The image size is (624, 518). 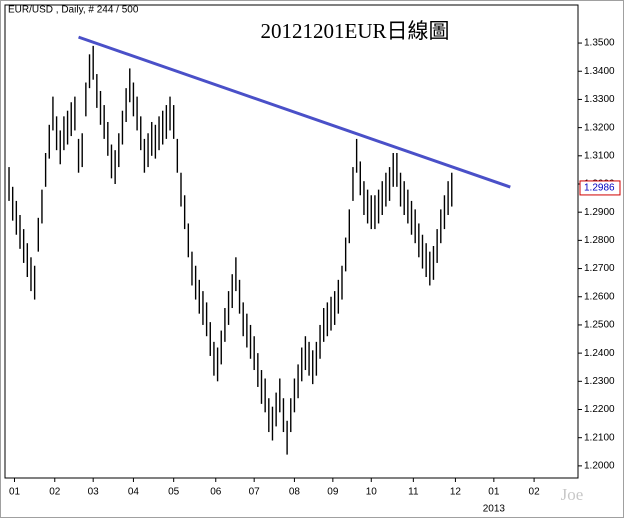 I want to click on last-price-box, so click(x=600, y=188).